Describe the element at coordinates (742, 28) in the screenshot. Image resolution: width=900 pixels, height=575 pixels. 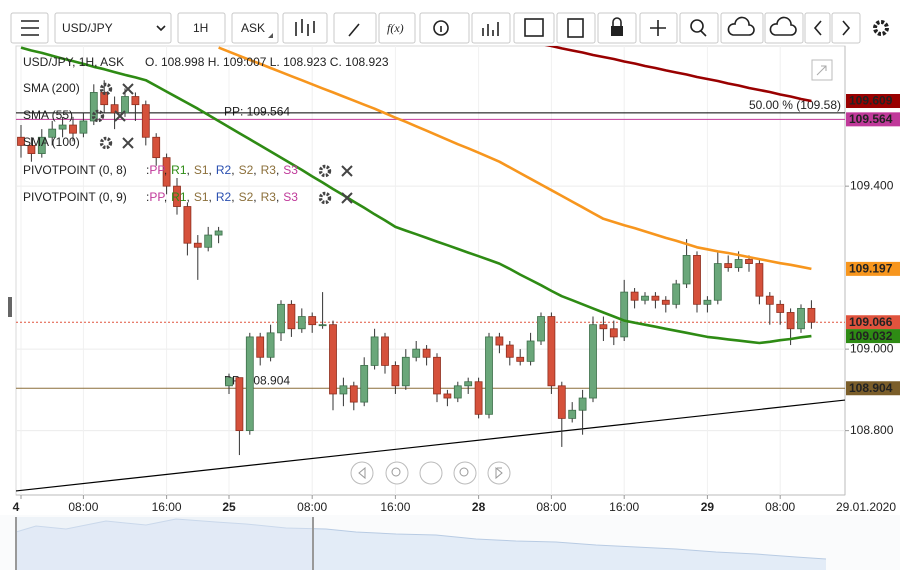
I see `upload-button` at that location.